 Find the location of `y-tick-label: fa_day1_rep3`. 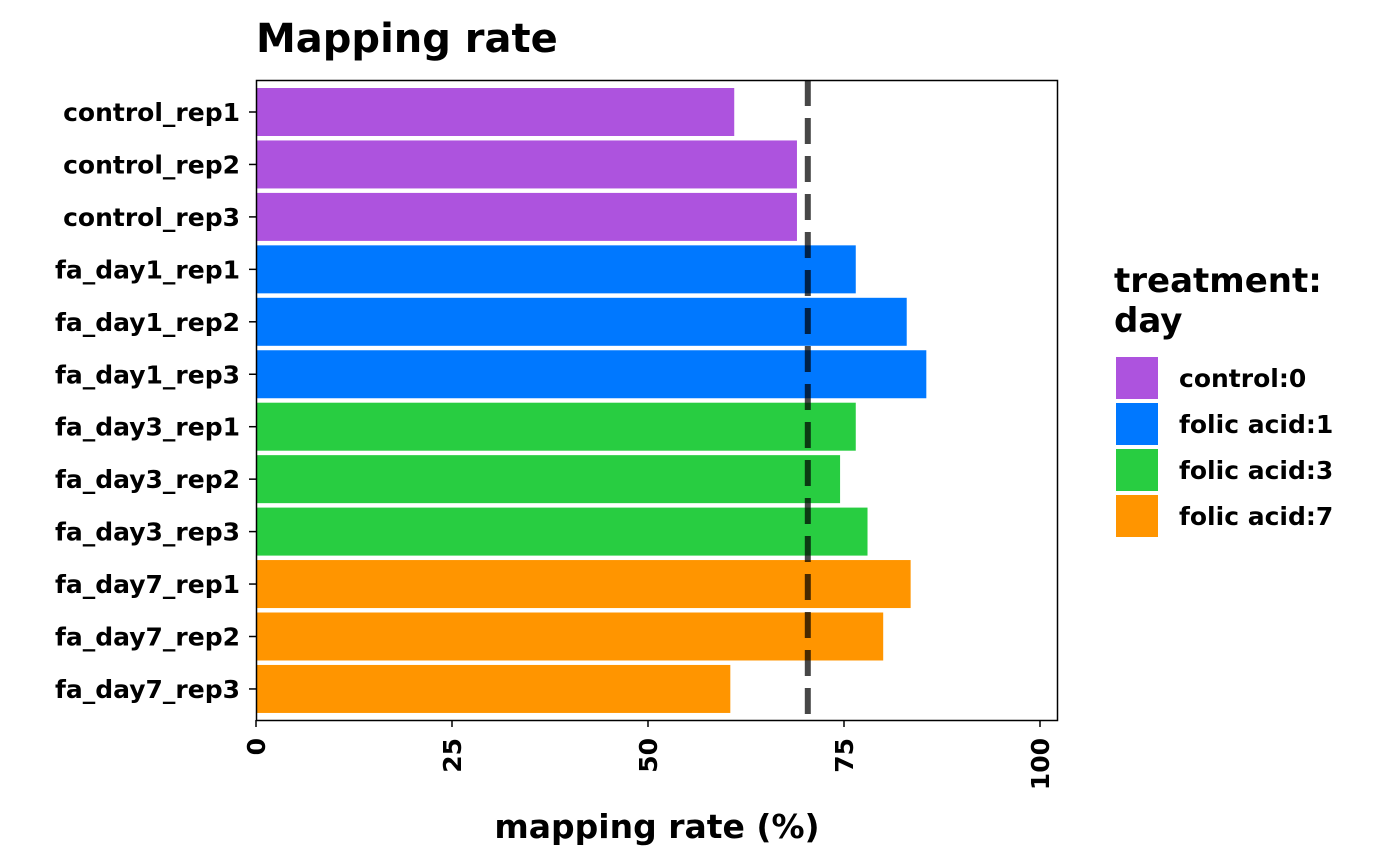

y-tick-label: fa_day1_rep3 is located at coordinates (147, 374).